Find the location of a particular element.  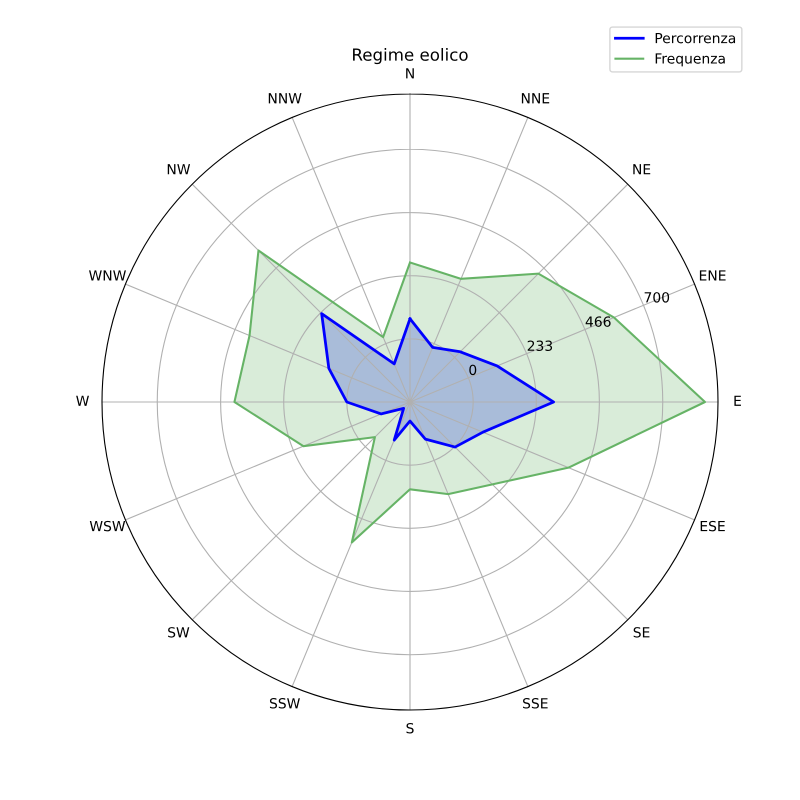

legend-label: Frequenza is located at coordinates (690, 59).